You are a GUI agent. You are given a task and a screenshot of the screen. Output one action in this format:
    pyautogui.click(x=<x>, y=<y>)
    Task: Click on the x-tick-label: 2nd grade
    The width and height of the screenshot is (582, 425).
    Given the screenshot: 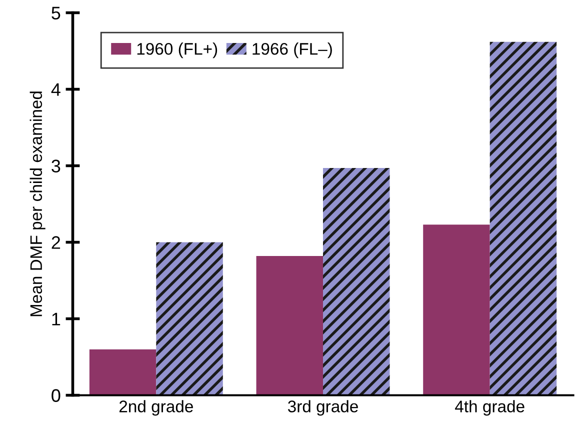 What is the action you would take?
    pyautogui.click(x=156, y=408)
    